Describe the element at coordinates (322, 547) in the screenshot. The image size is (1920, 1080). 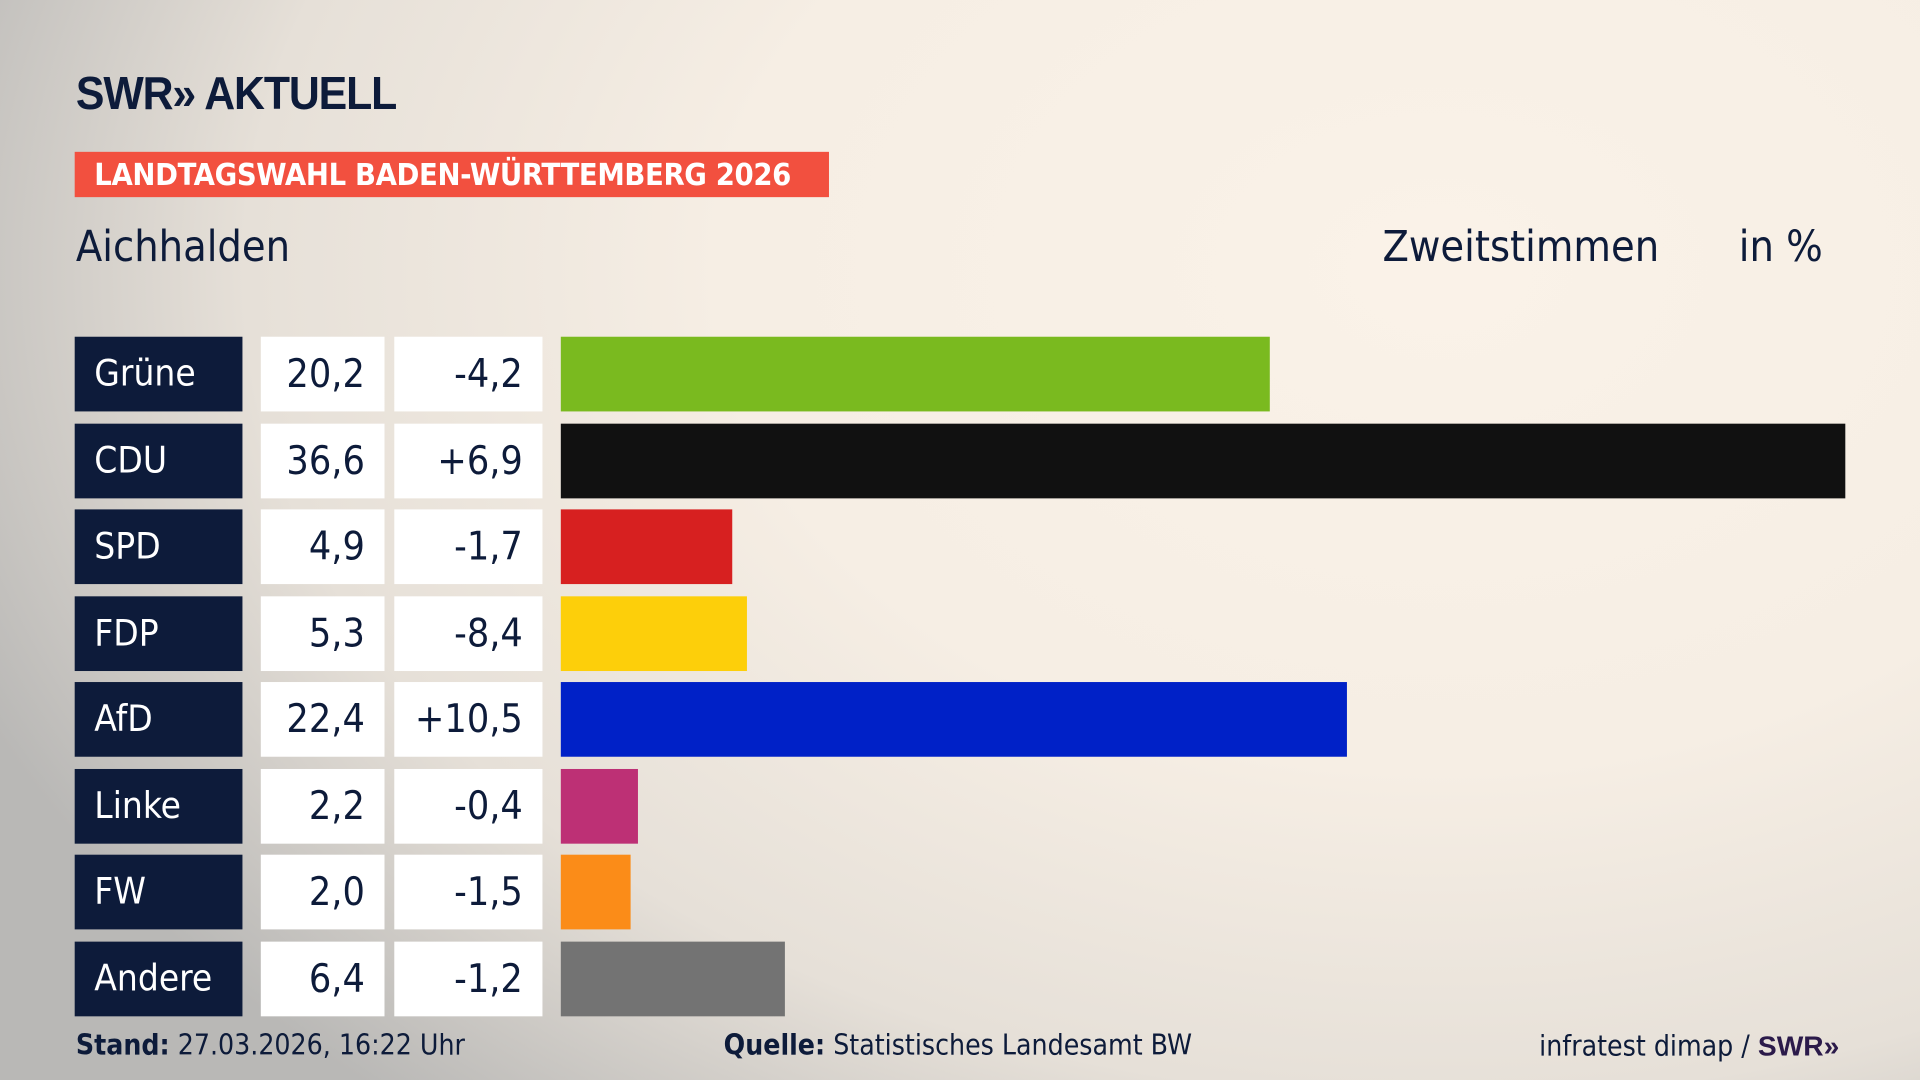
I see `value-label: 4,9` at that location.